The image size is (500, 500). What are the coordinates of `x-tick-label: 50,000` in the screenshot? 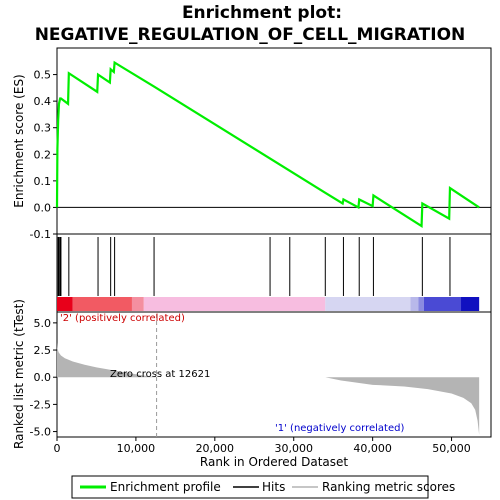 It's located at (451, 448).